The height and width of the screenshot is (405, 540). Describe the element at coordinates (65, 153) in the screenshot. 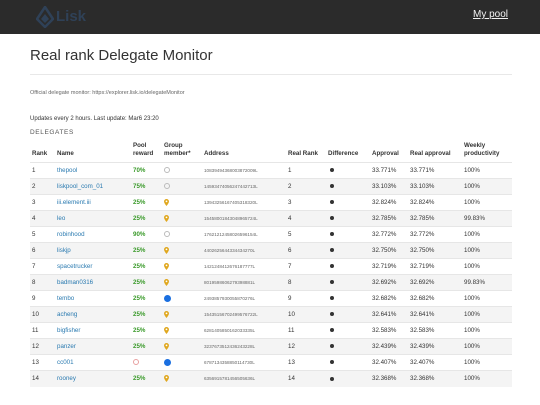

I see `col-name: Name` at that location.